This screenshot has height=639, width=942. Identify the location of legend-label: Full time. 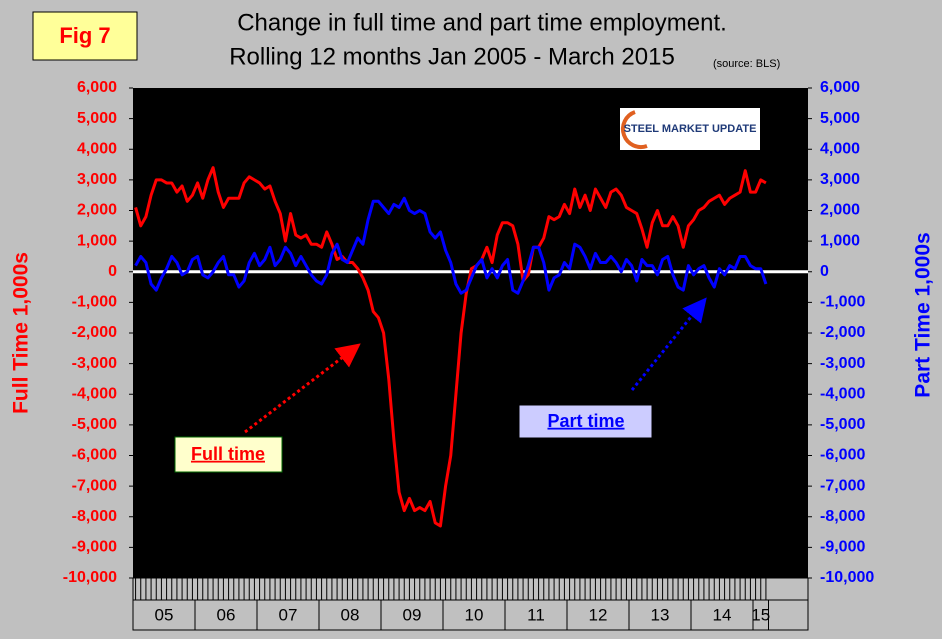
(228, 454).